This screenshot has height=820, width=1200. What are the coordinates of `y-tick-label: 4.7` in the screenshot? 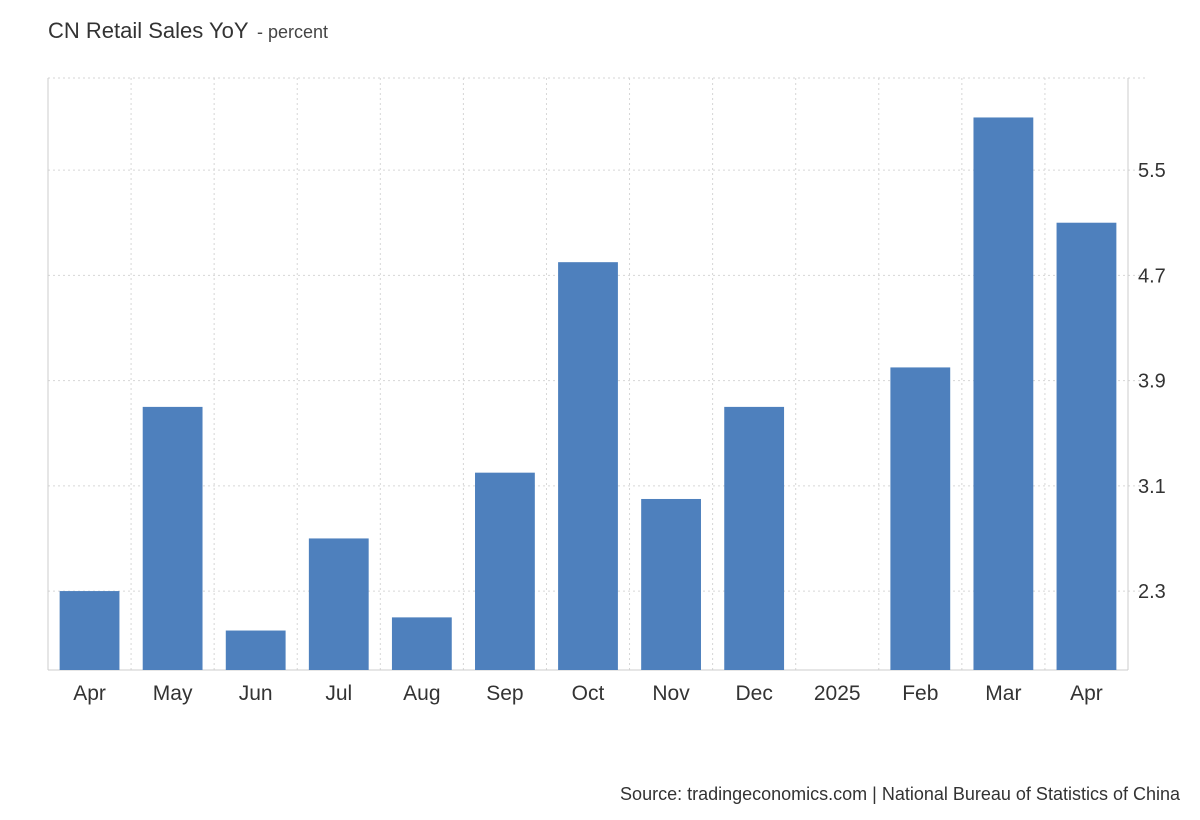 It's located at (1152, 276).